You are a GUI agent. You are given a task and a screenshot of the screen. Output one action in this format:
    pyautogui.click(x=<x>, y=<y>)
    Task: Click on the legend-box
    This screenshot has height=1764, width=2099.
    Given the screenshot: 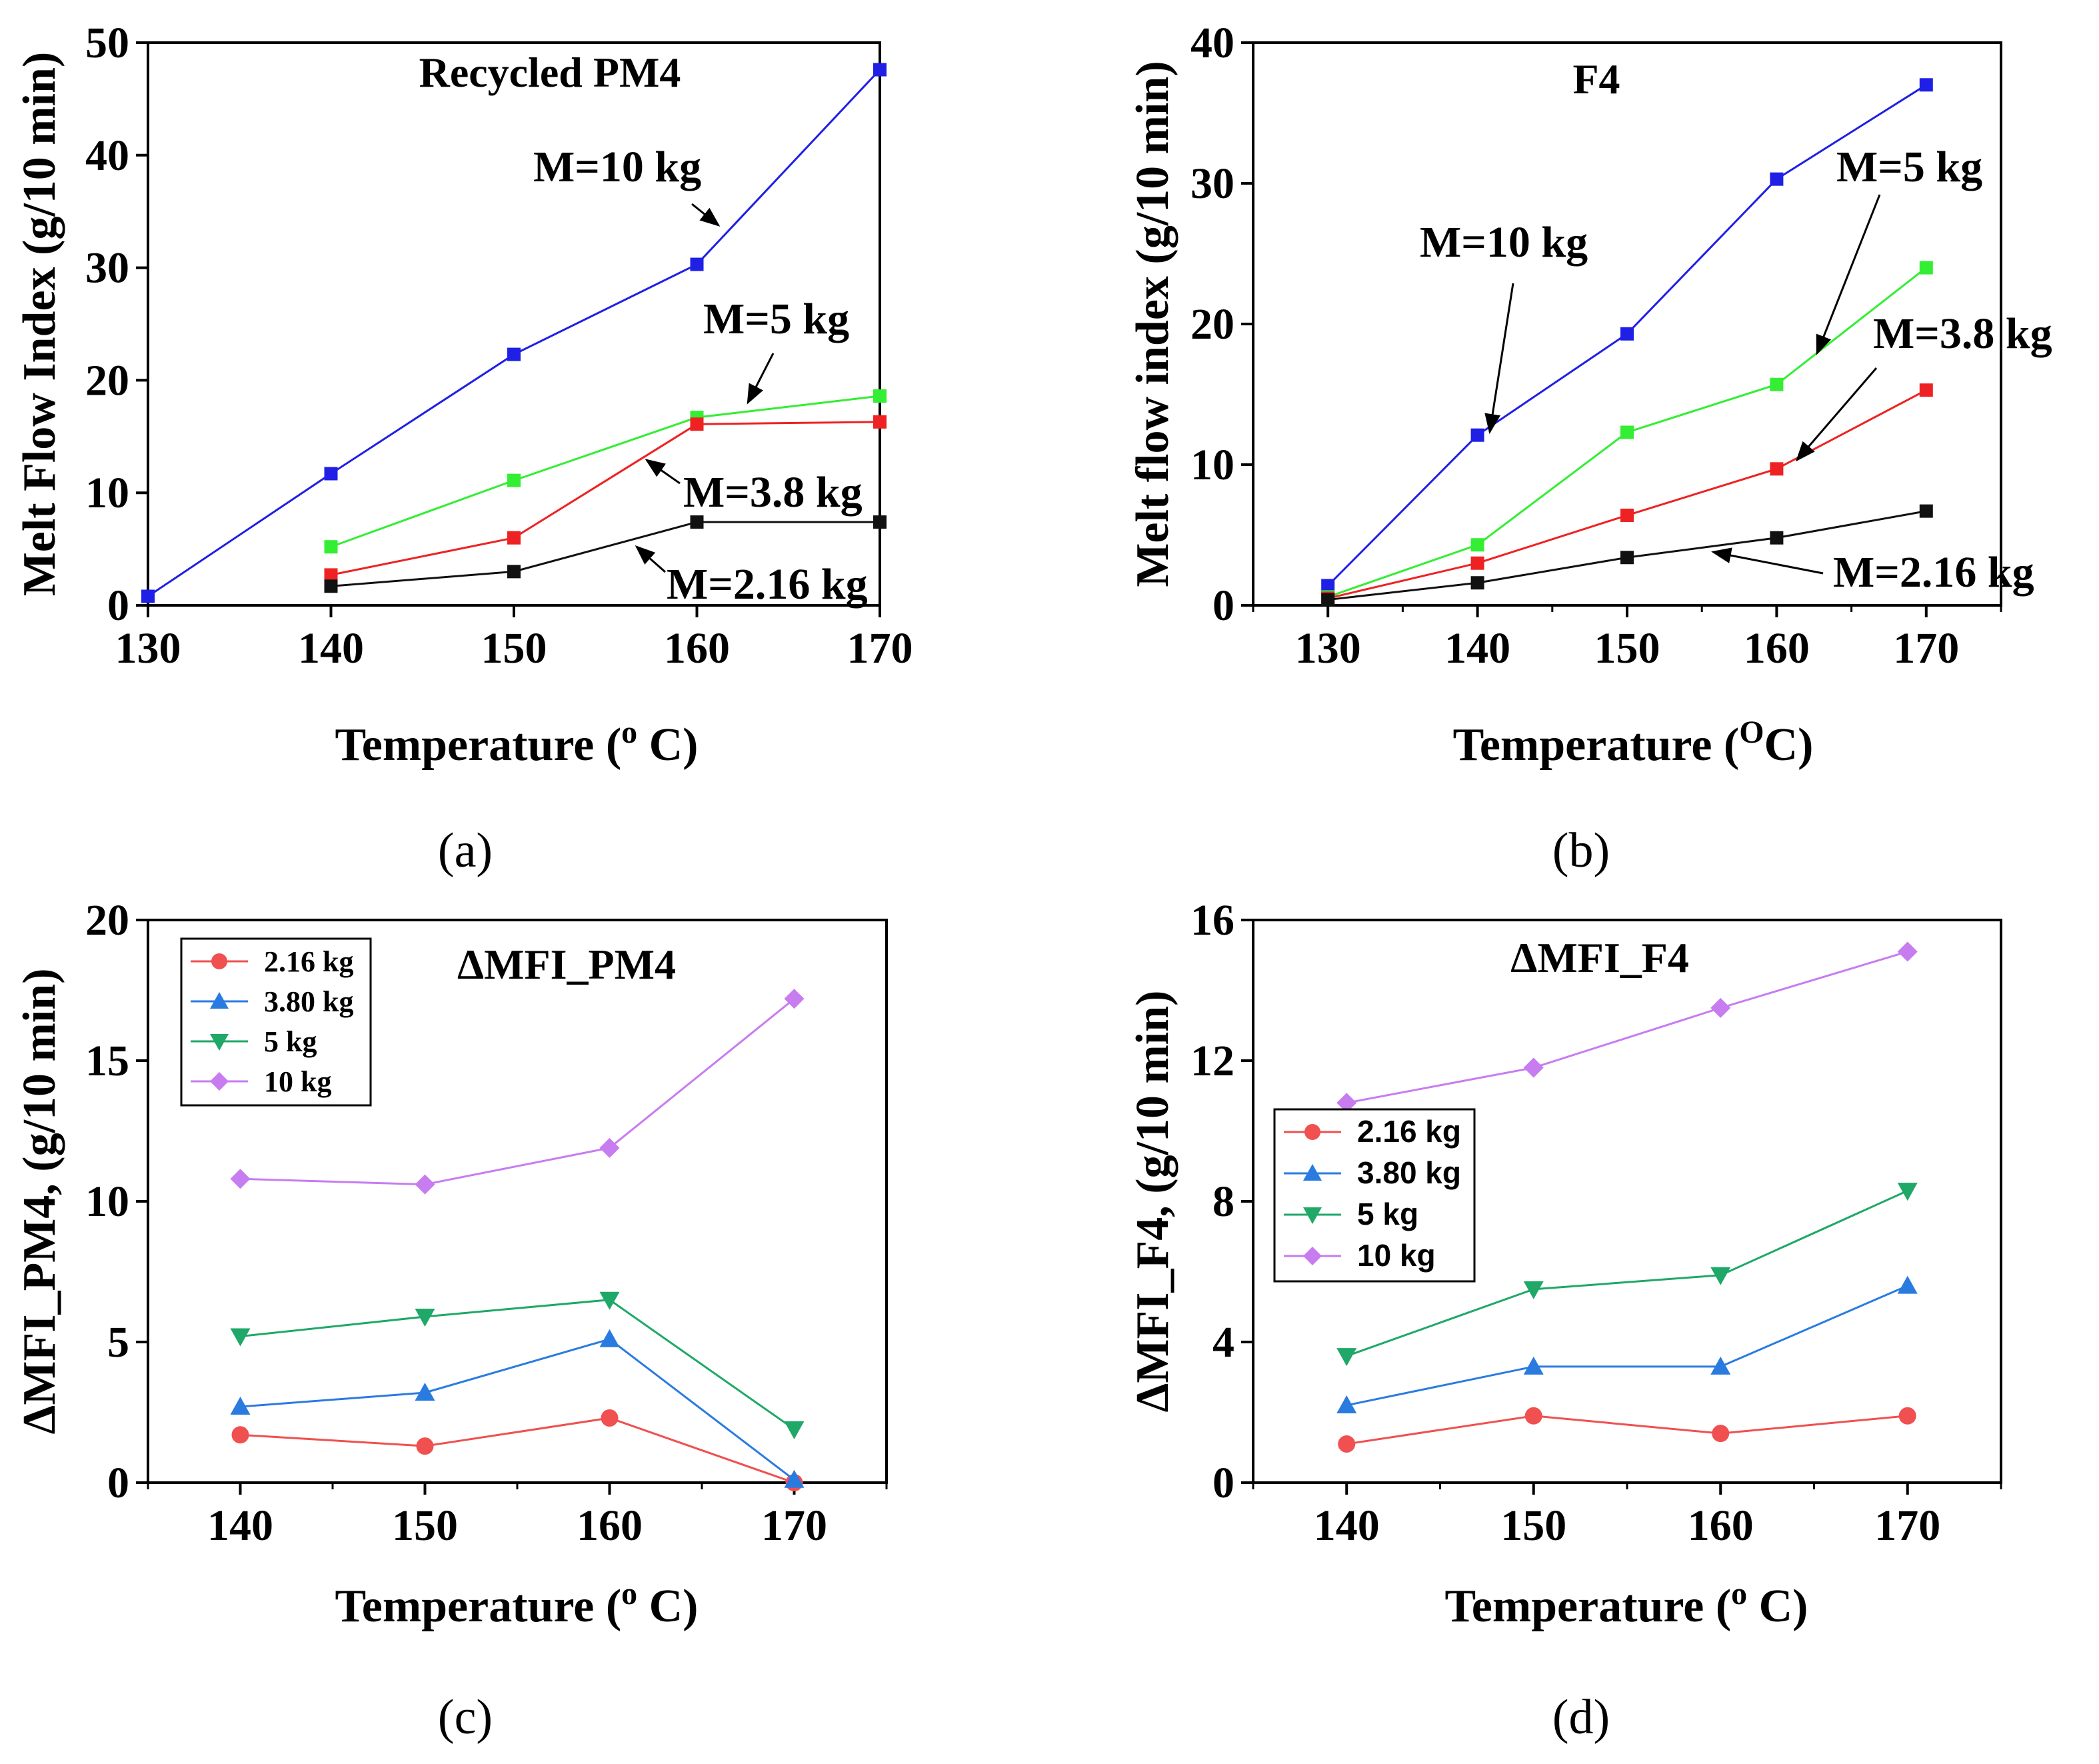 What is the action you would take?
    pyautogui.click(x=276, y=1022)
    